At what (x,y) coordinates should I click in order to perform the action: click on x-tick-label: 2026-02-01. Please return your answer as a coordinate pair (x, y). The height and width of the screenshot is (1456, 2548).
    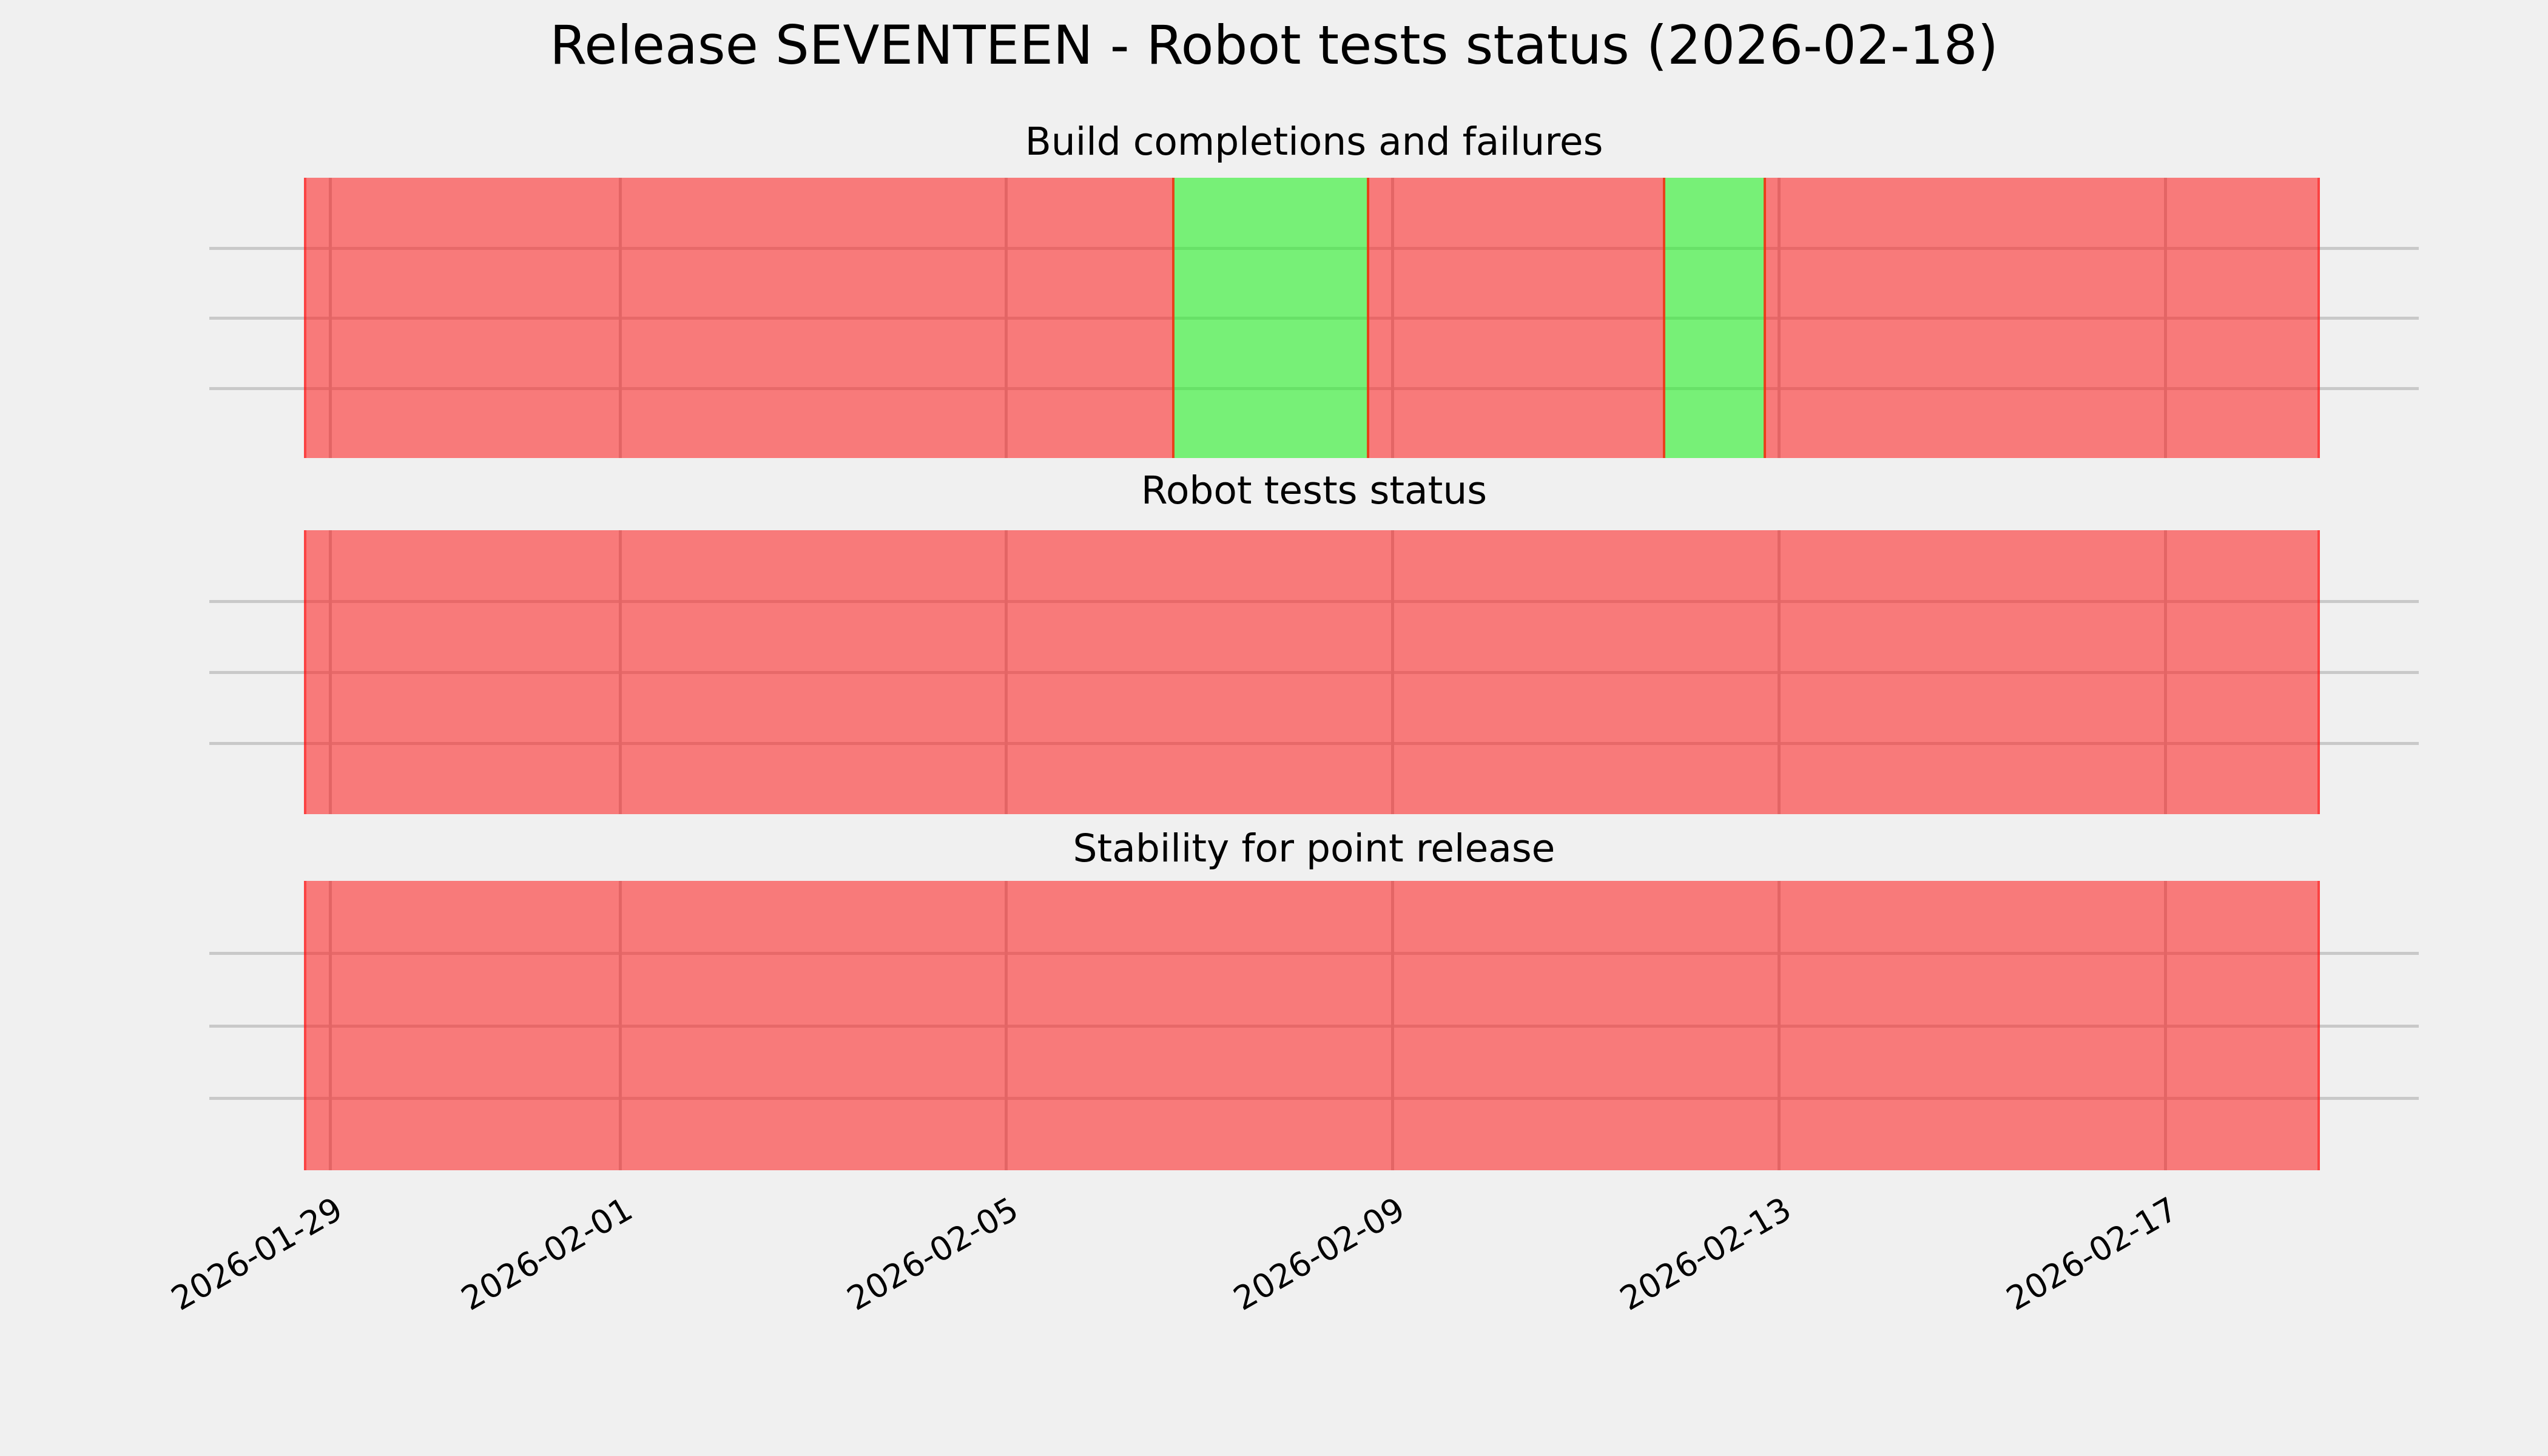
    Looking at the image, I should click on (546, 1254).